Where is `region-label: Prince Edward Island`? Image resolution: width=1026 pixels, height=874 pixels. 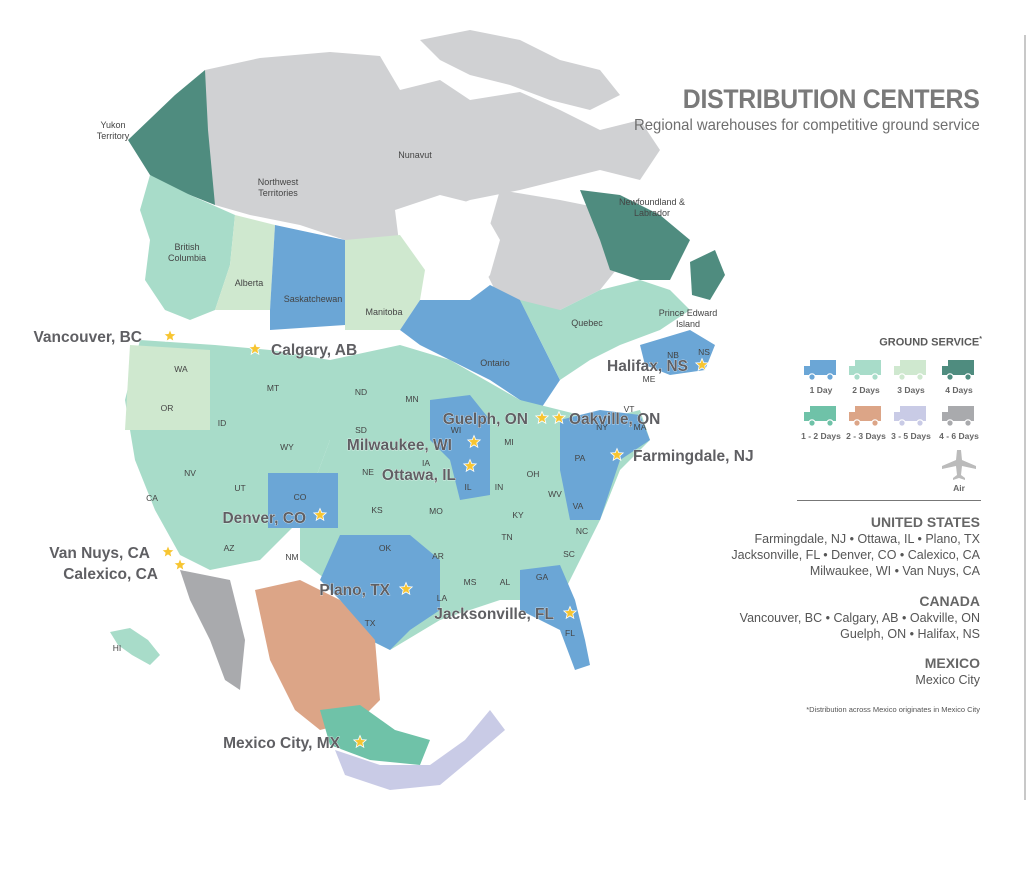
region-label: Prince Edward Island is located at coordinates (688, 318).